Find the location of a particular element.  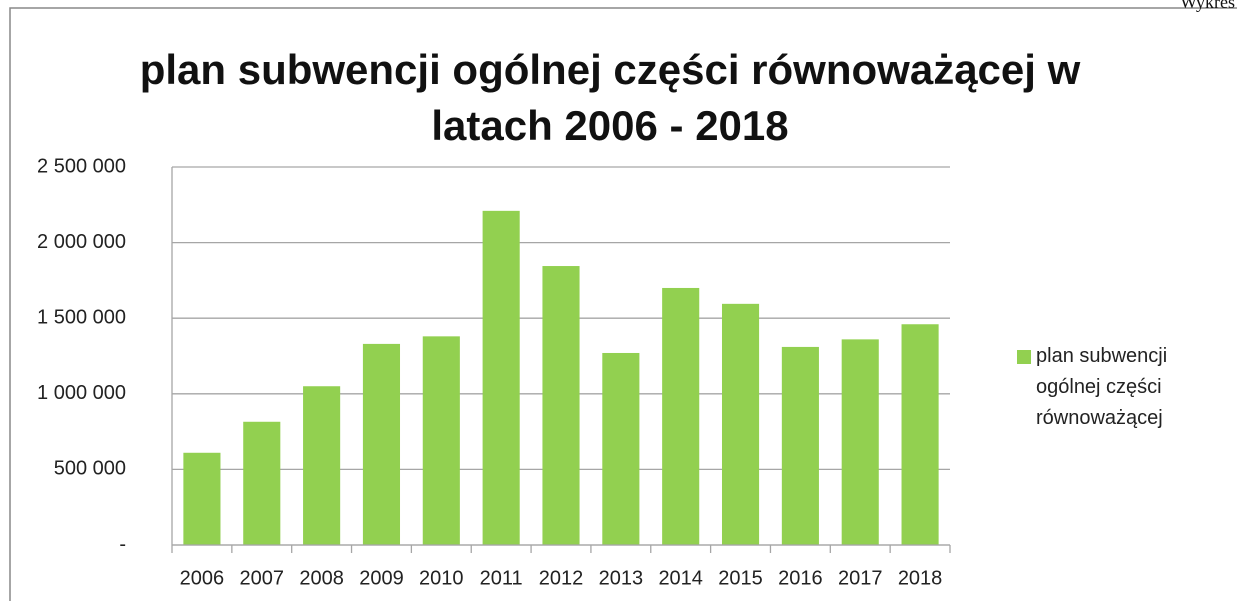

y-tick-label: 1 500 000 is located at coordinates (81, 317).